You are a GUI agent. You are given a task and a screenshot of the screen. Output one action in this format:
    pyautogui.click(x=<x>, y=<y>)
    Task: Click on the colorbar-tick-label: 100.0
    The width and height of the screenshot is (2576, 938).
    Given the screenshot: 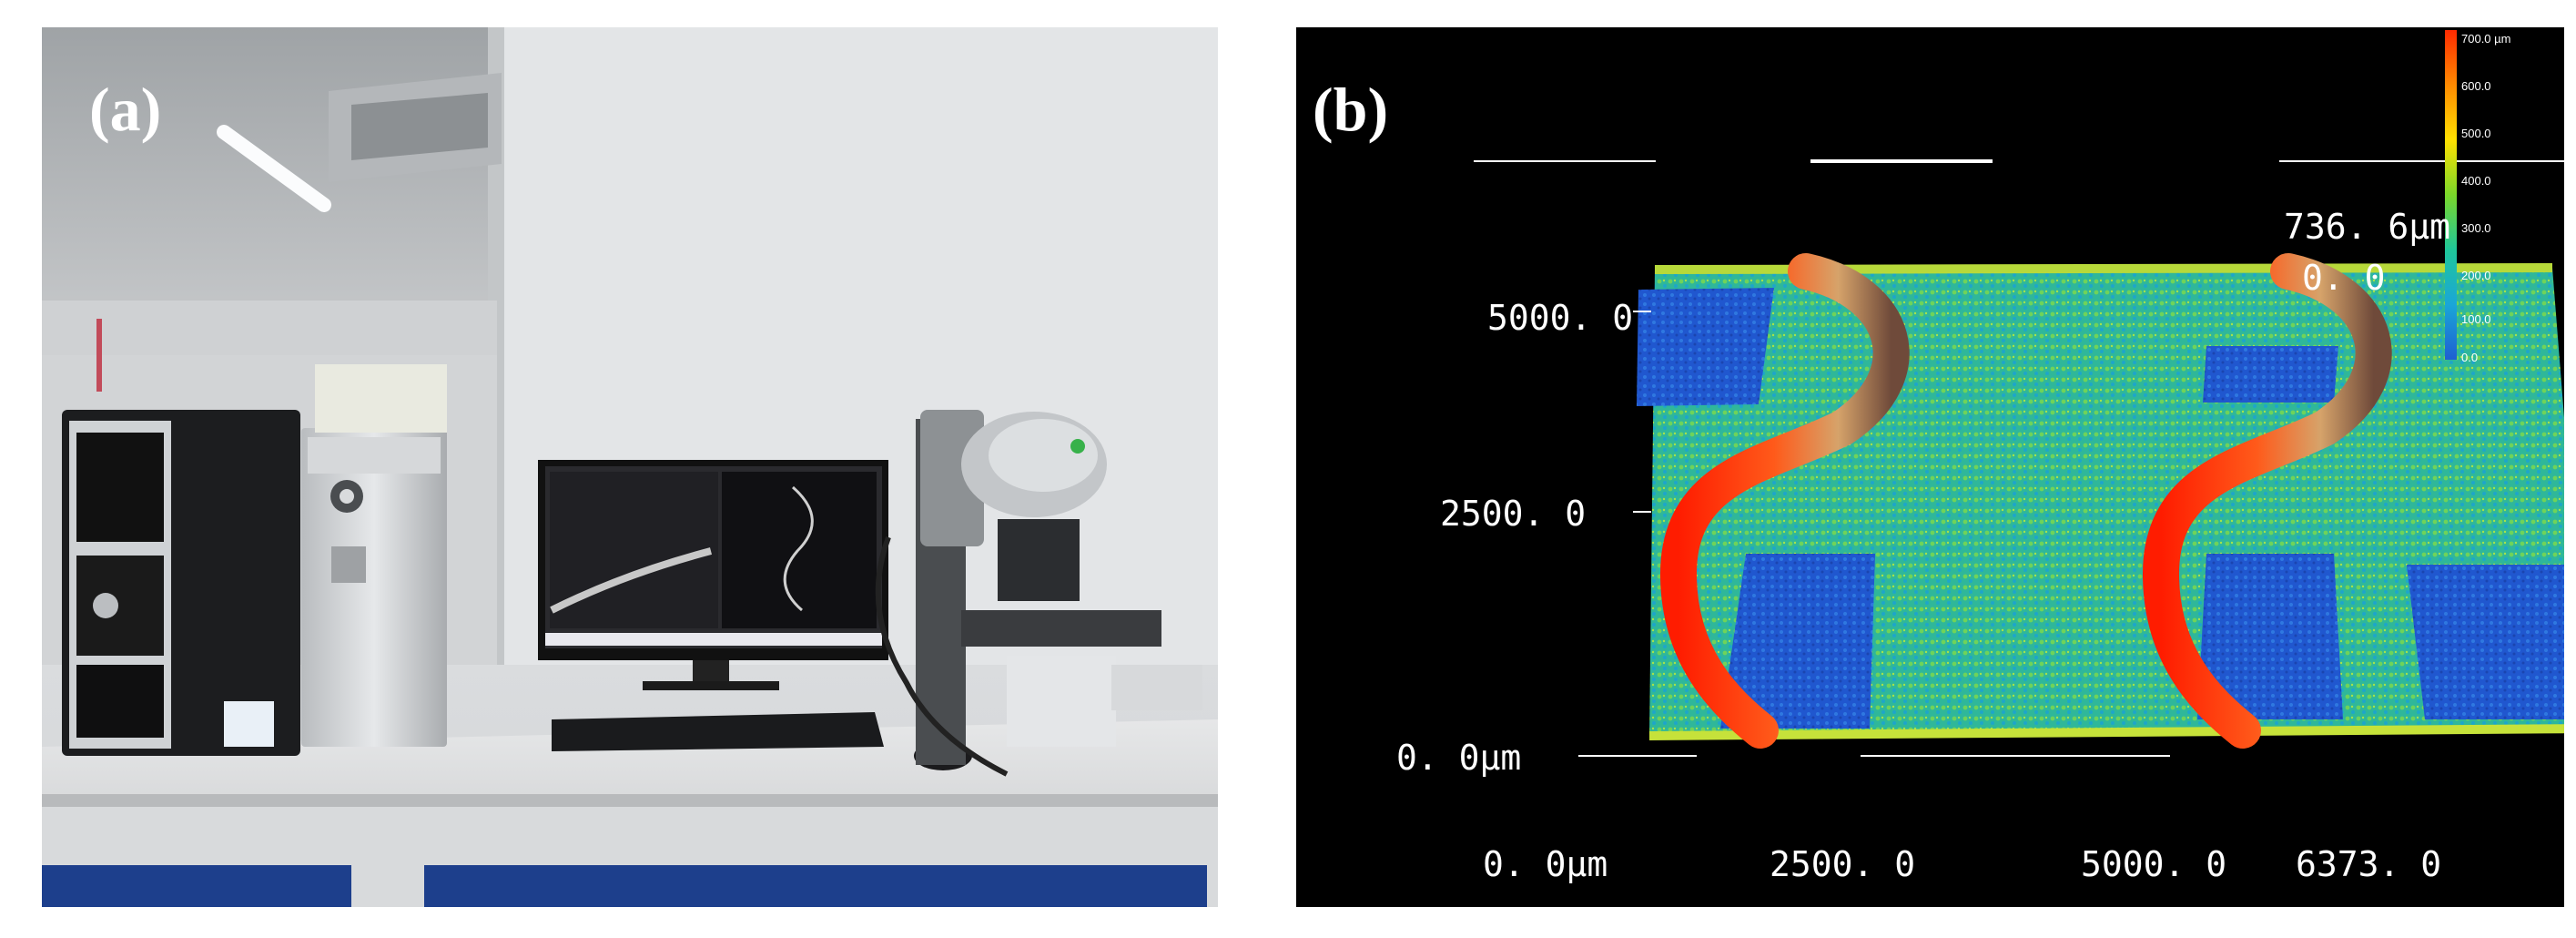 What is the action you would take?
    pyautogui.click(x=2476, y=319)
    